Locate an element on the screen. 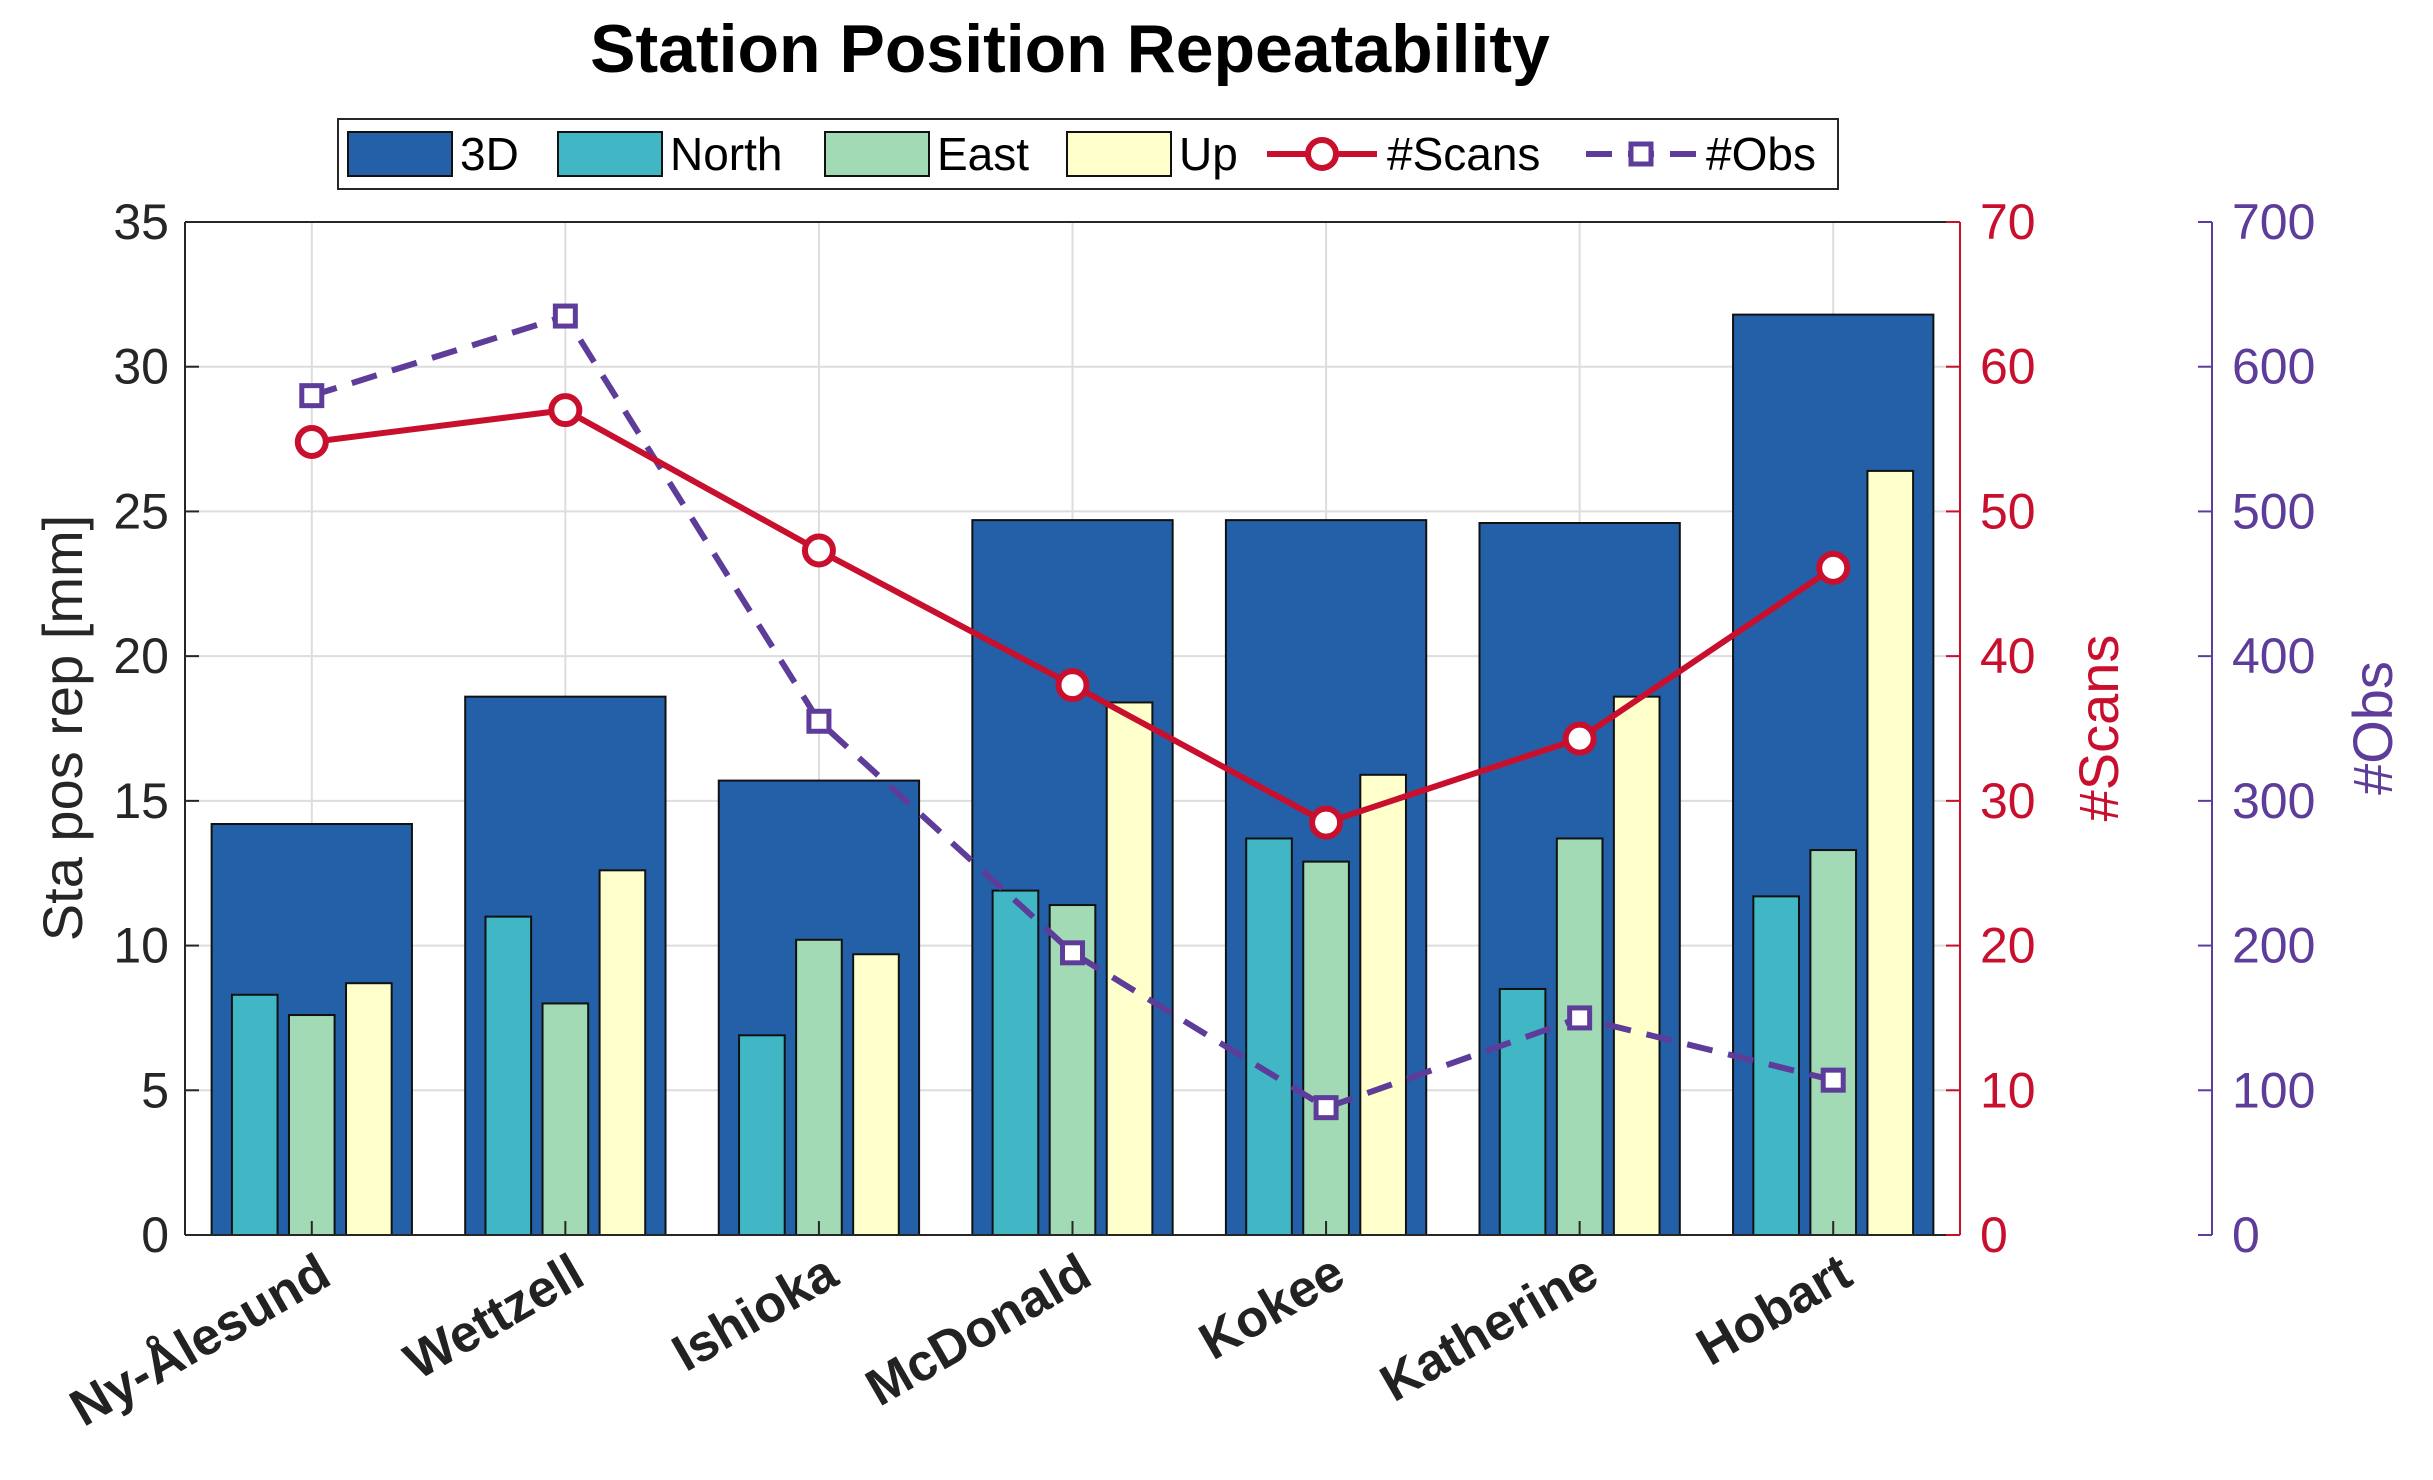 The image size is (2433, 1480). legend-label: #Scans is located at coordinates (1463, 154).